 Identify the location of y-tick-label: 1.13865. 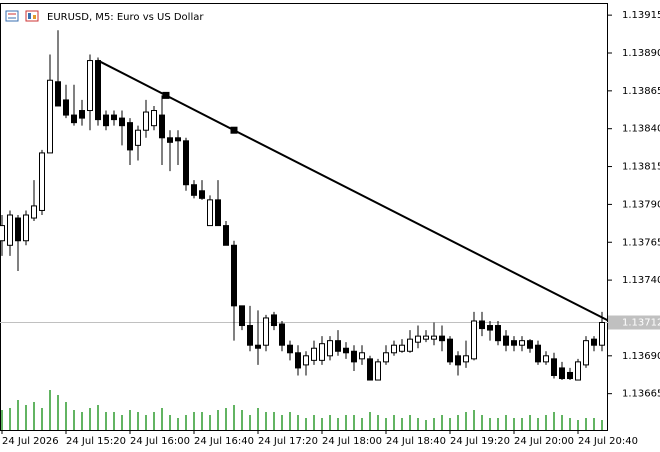
(641, 91).